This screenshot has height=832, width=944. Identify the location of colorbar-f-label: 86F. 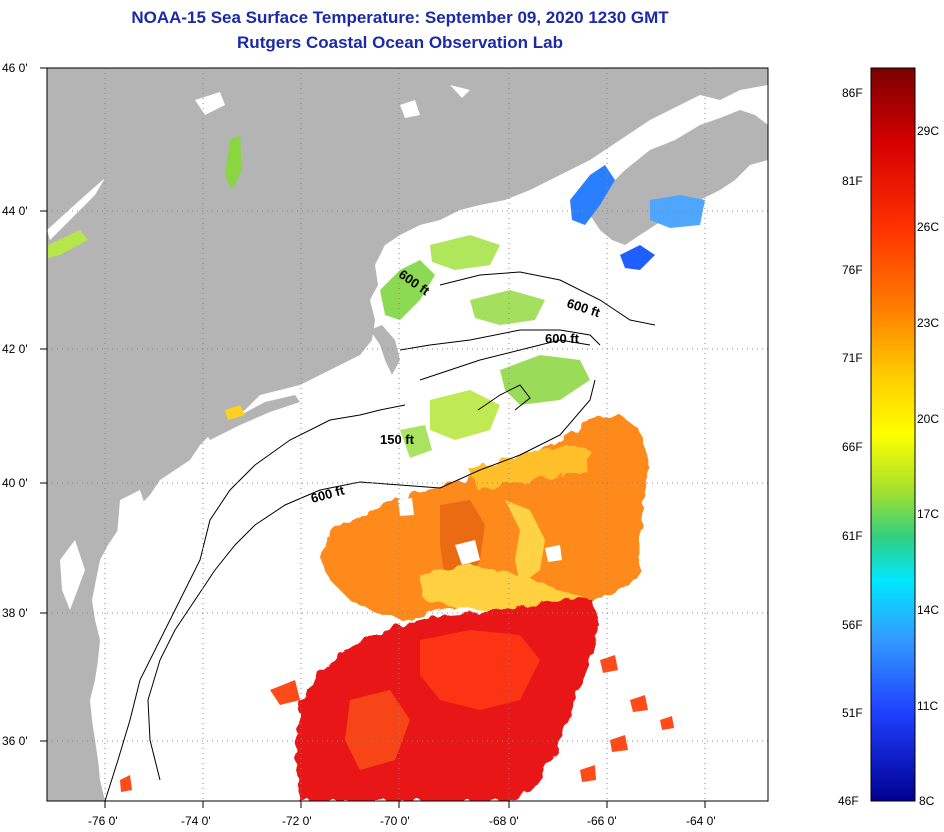
(852, 93).